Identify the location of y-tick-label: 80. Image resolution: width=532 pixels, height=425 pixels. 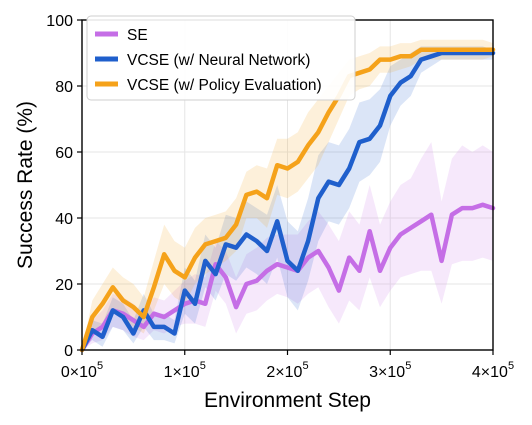
(64, 87).